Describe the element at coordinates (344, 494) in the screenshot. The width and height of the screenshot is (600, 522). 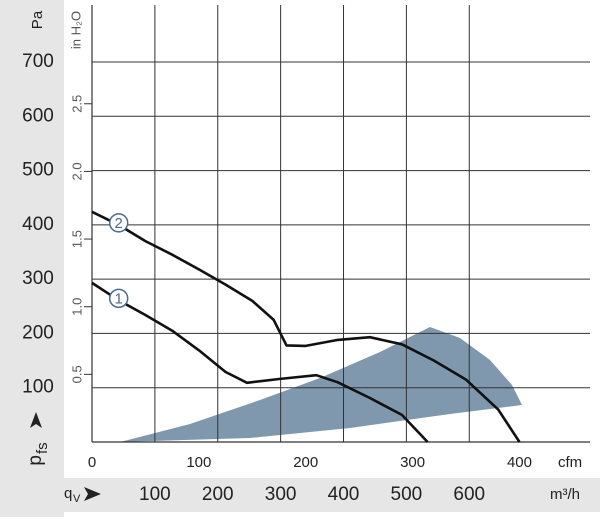
I see `x2-tick-label: 400` at that location.